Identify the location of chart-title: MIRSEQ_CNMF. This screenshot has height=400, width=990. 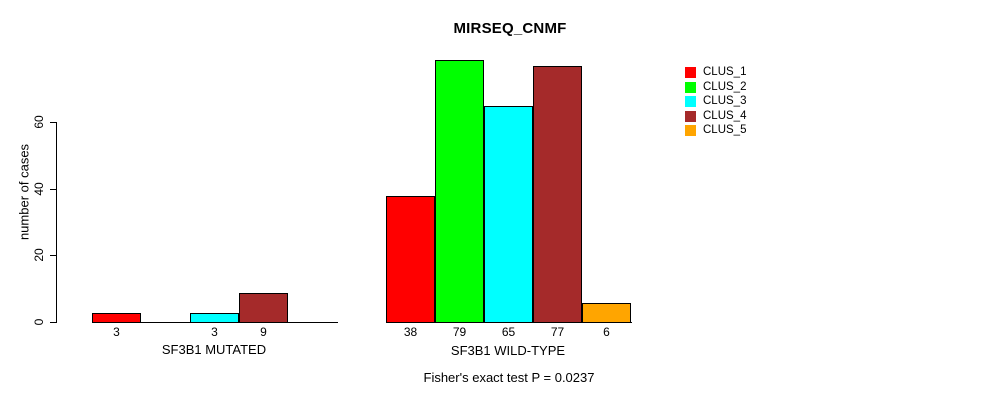
(510, 28).